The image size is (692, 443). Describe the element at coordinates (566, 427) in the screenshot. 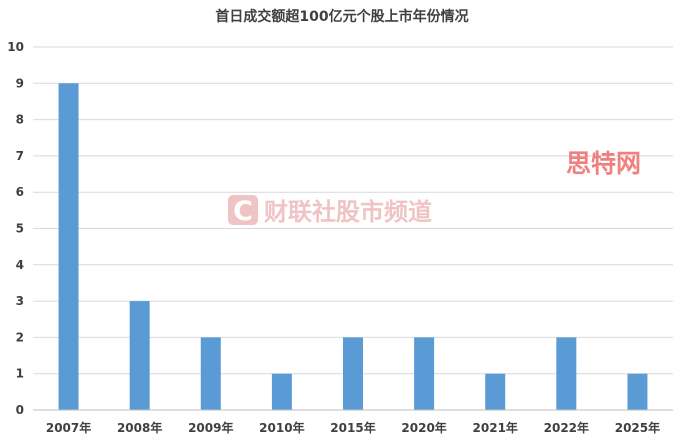

I see `x-tick-label: 2022年` at that location.